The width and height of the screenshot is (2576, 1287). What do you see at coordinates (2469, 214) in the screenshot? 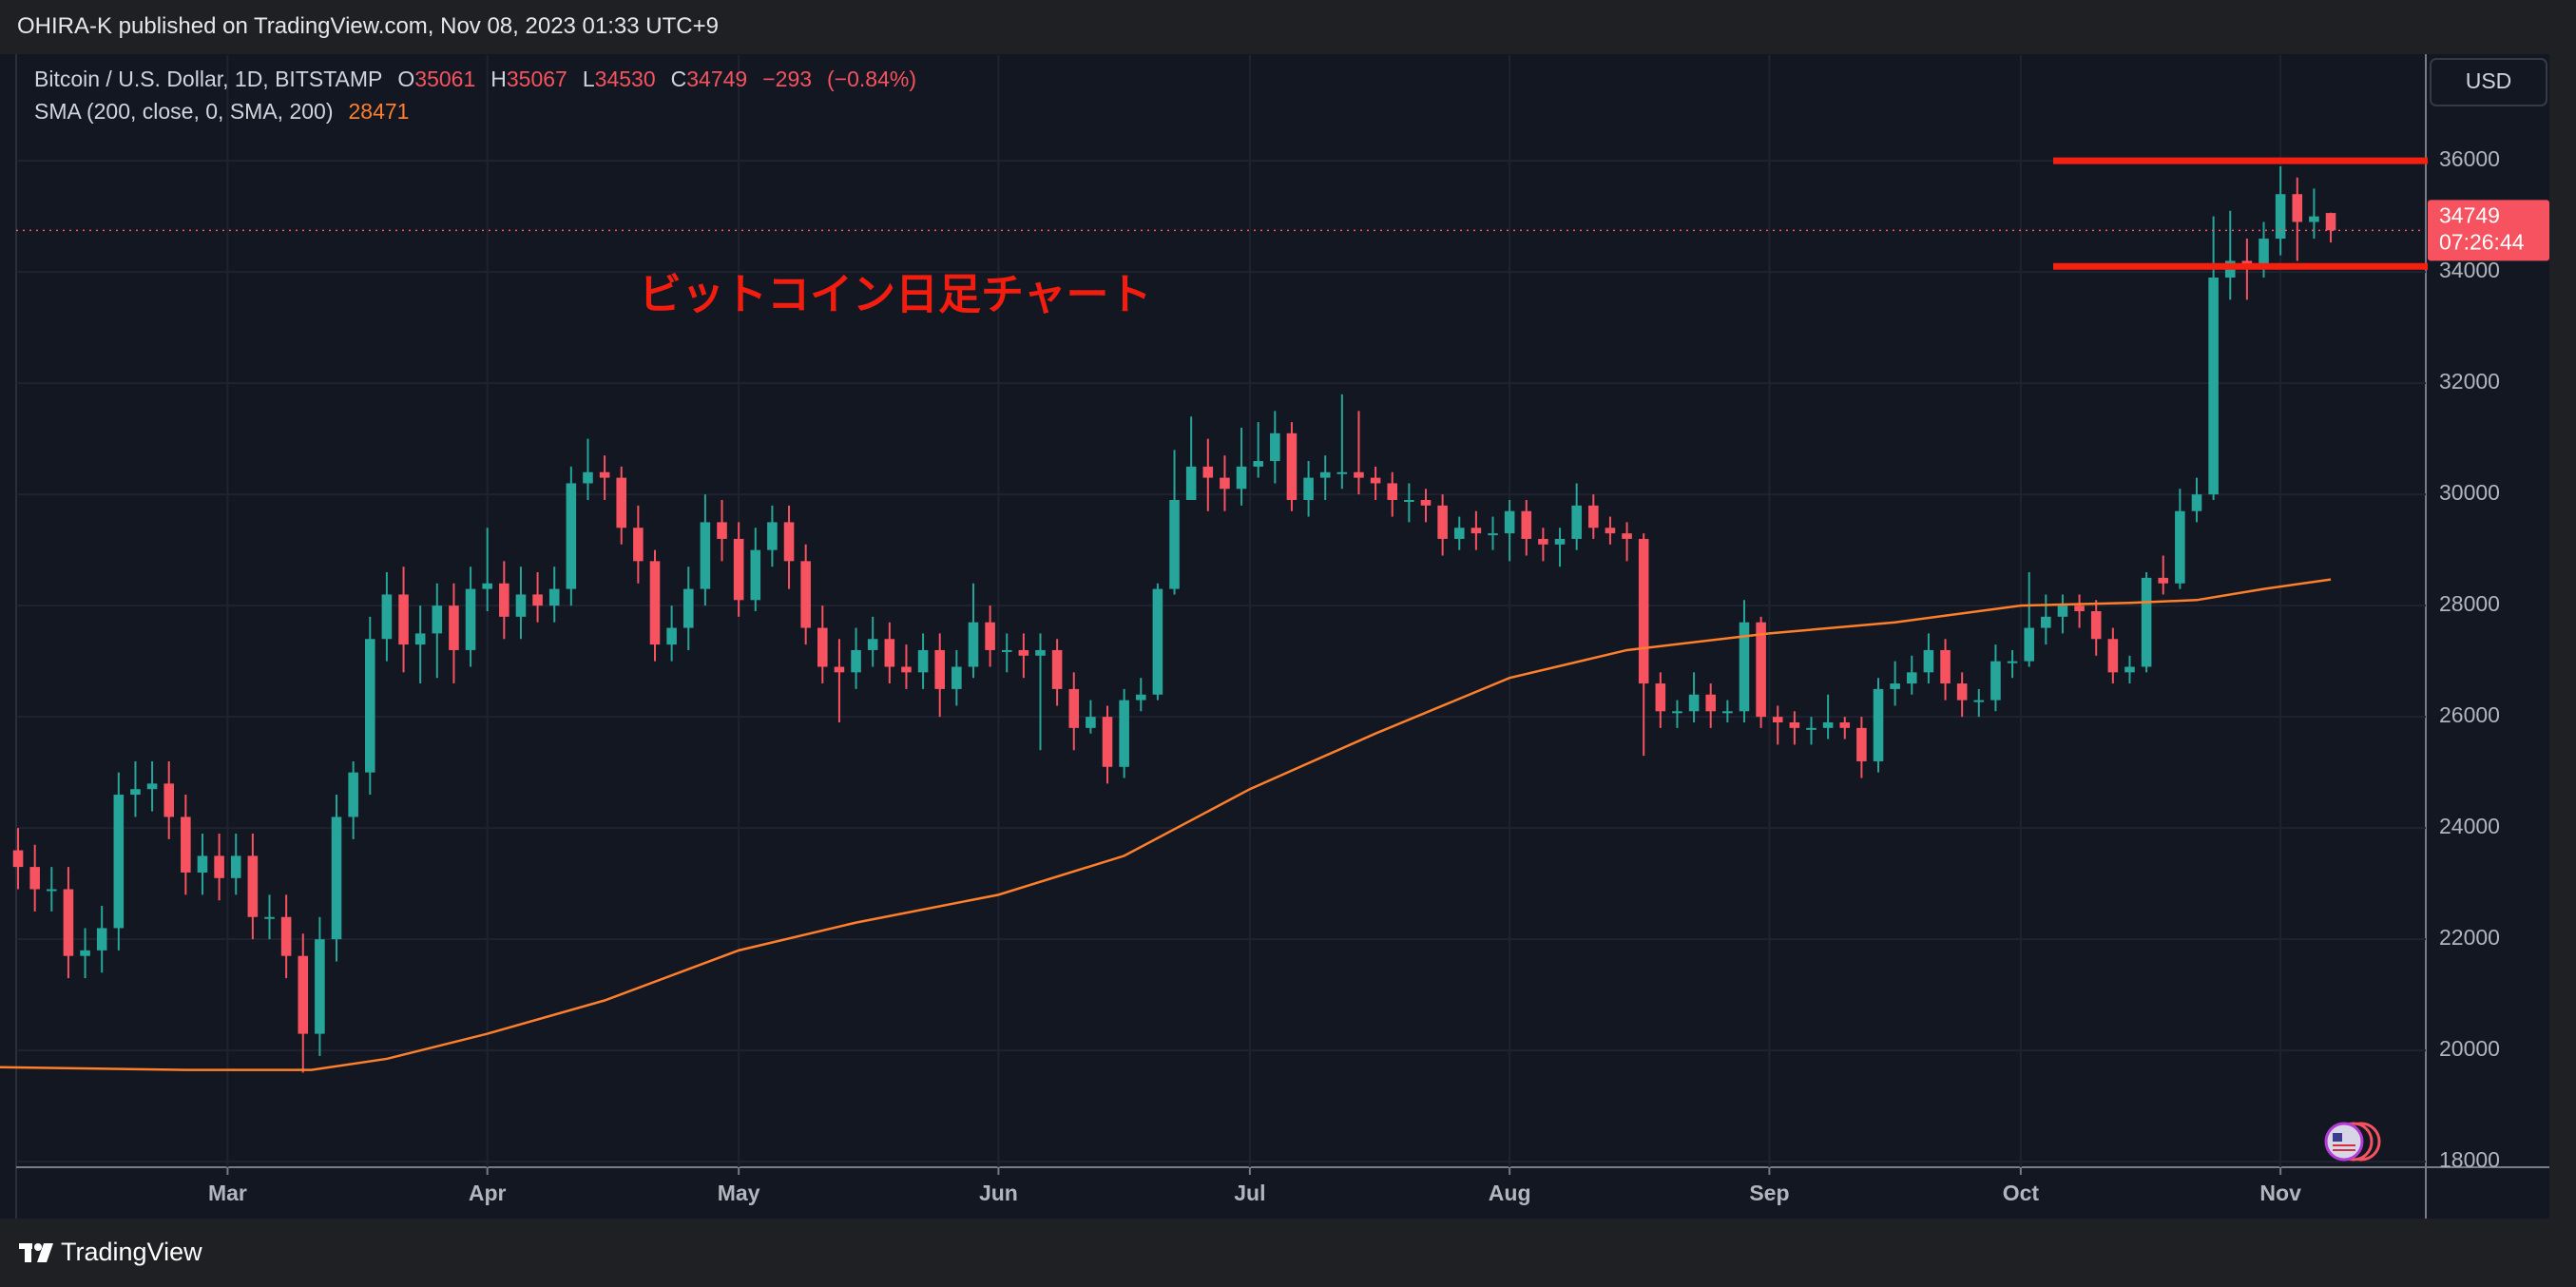
I see `price-label: 34749` at bounding box center [2469, 214].